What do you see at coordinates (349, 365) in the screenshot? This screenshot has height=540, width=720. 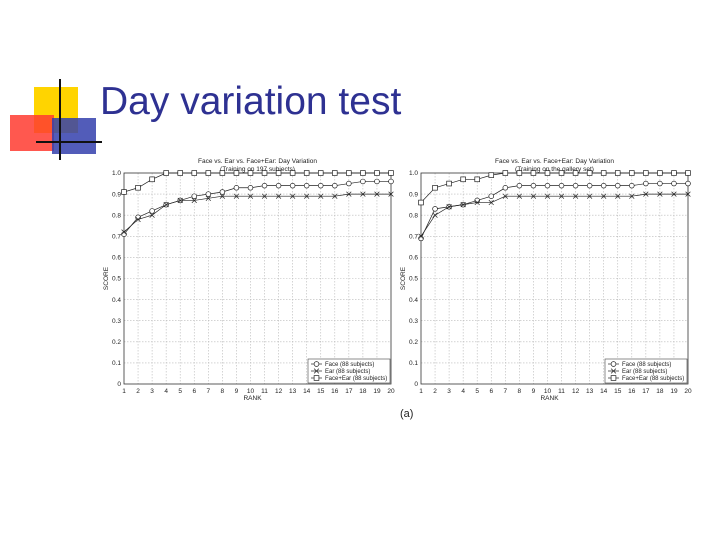 I see `legend-entry: Face (88 subjects)` at bounding box center [349, 365].